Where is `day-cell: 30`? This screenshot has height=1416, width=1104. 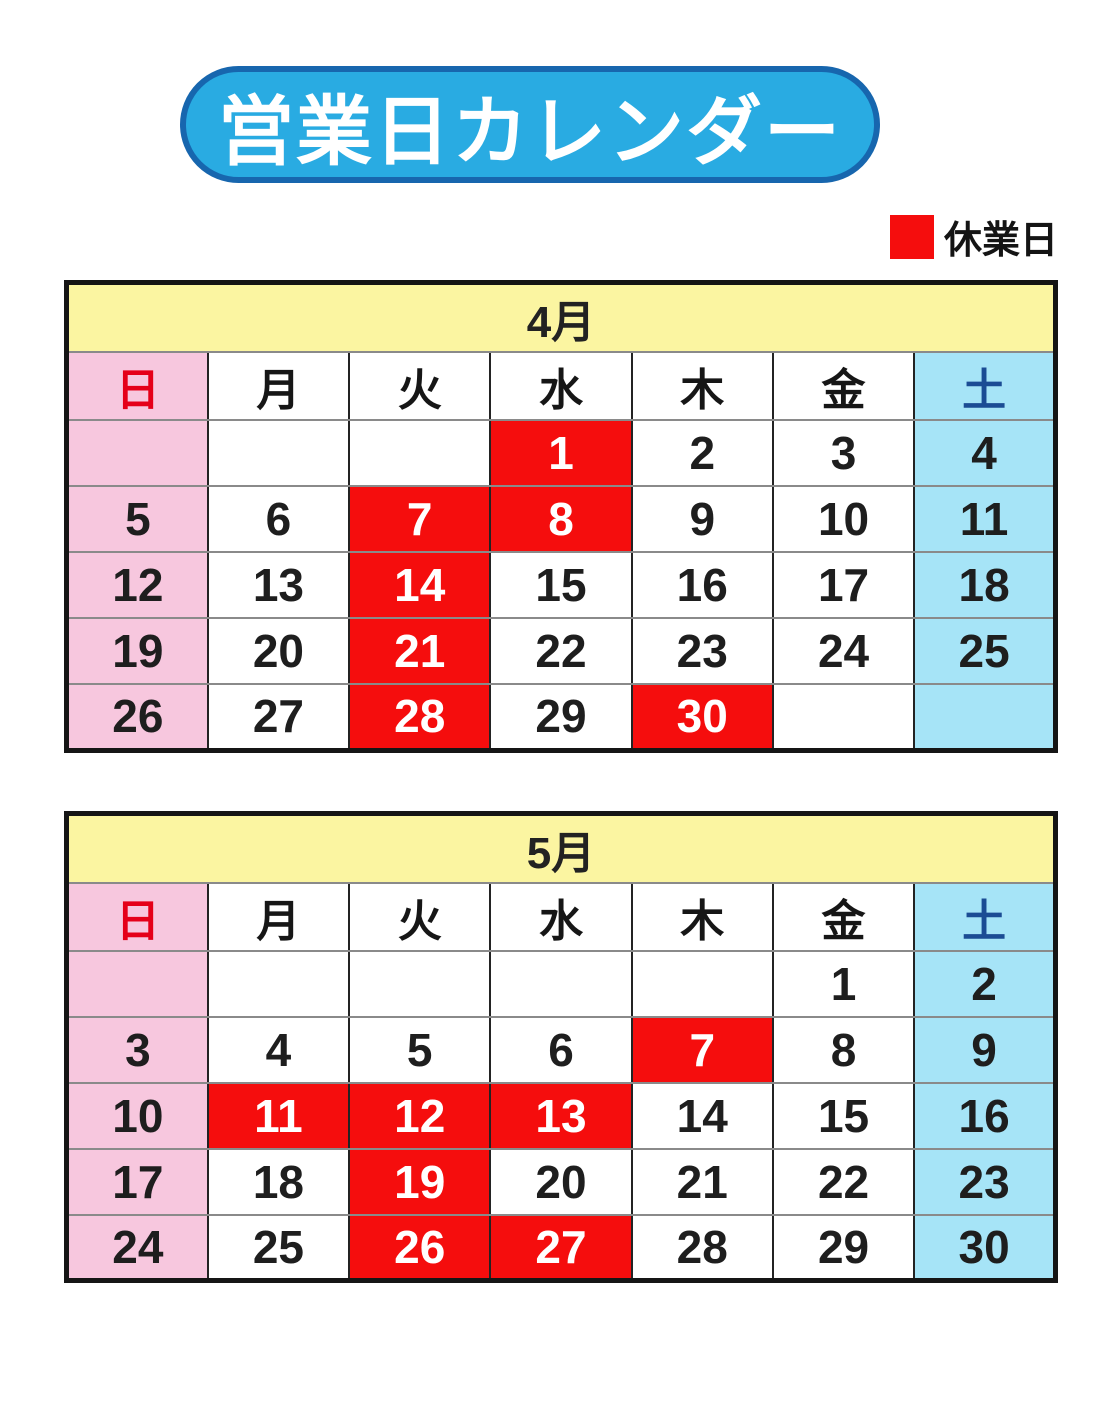
day-cell: 30 is located at coordinates (985, 1247).